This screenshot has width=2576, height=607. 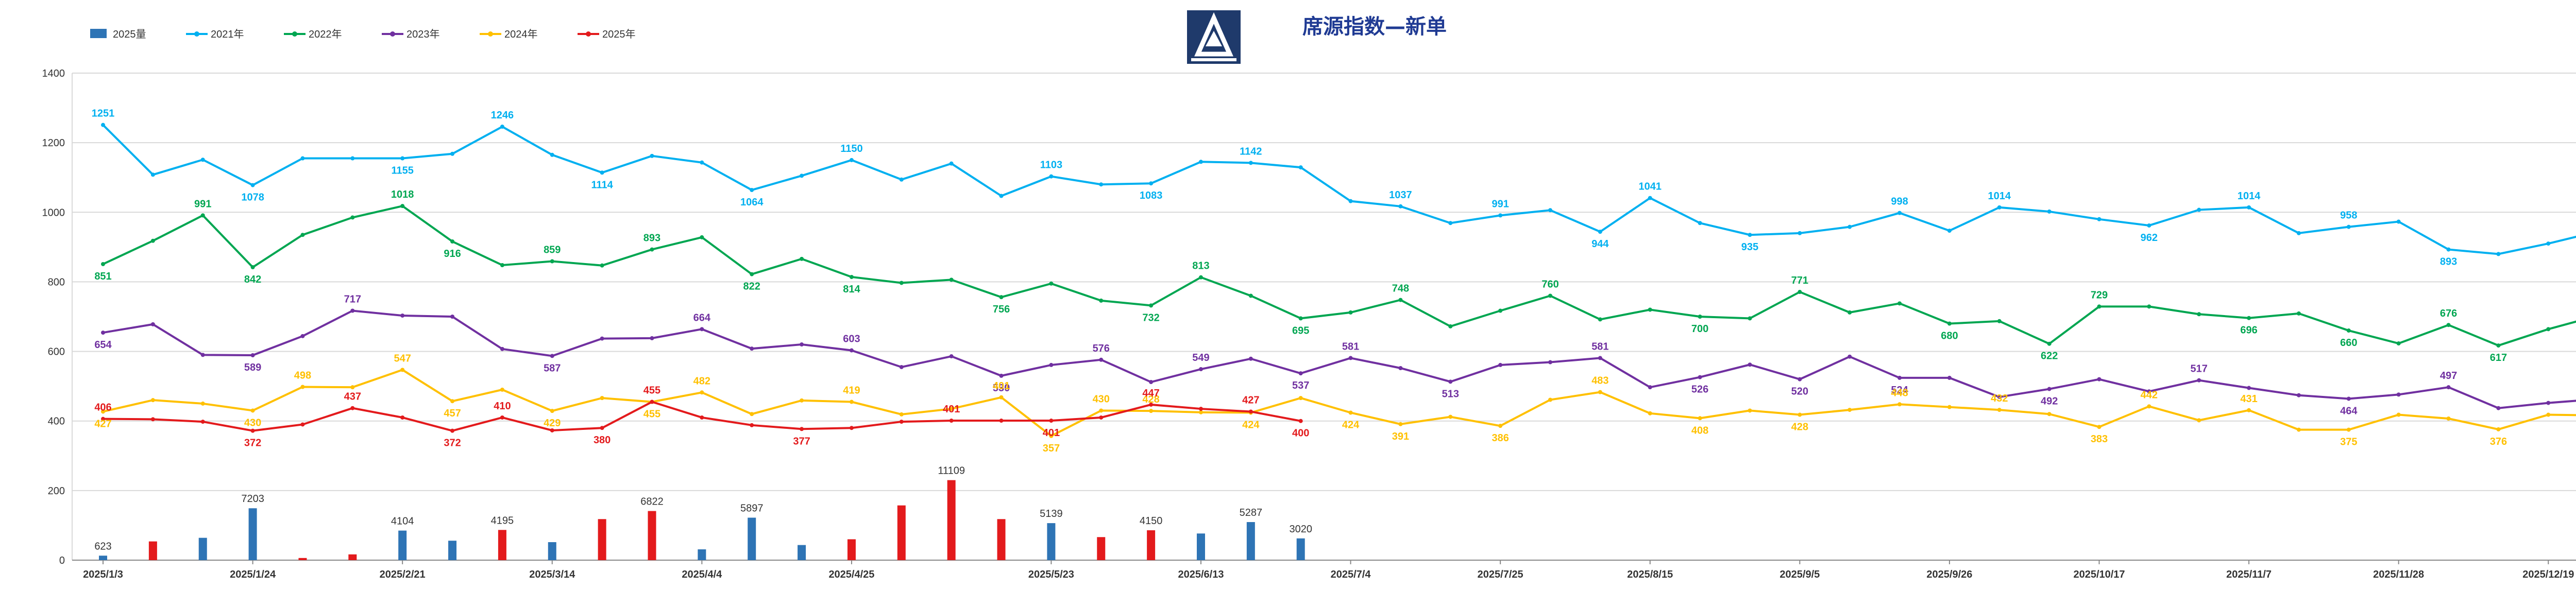 I want to click on x-tick-label: 2025/7/4, so click(x=1351, y=575).